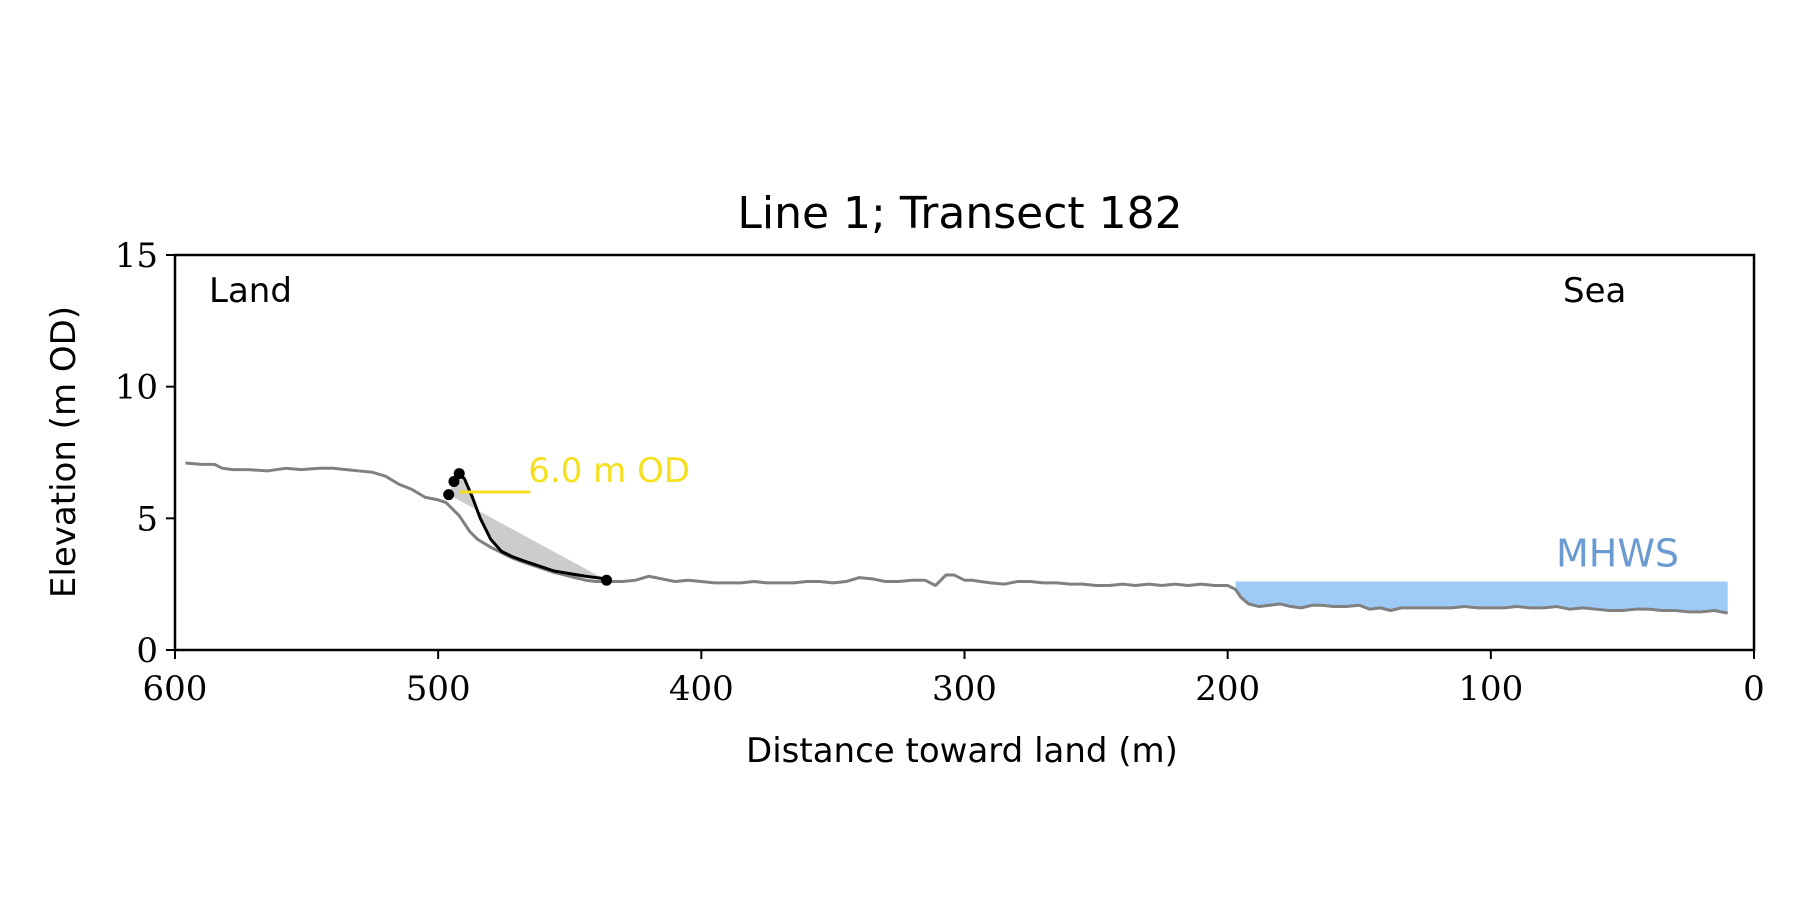  I want to click on x-axis: 600 500 400 300 200 100 0, so click(954, 679).